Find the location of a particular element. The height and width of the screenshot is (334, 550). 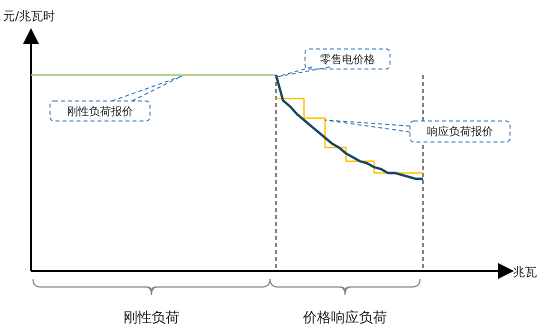

x-axis-title: 兆瓦 is located at coordinates (525, 272).